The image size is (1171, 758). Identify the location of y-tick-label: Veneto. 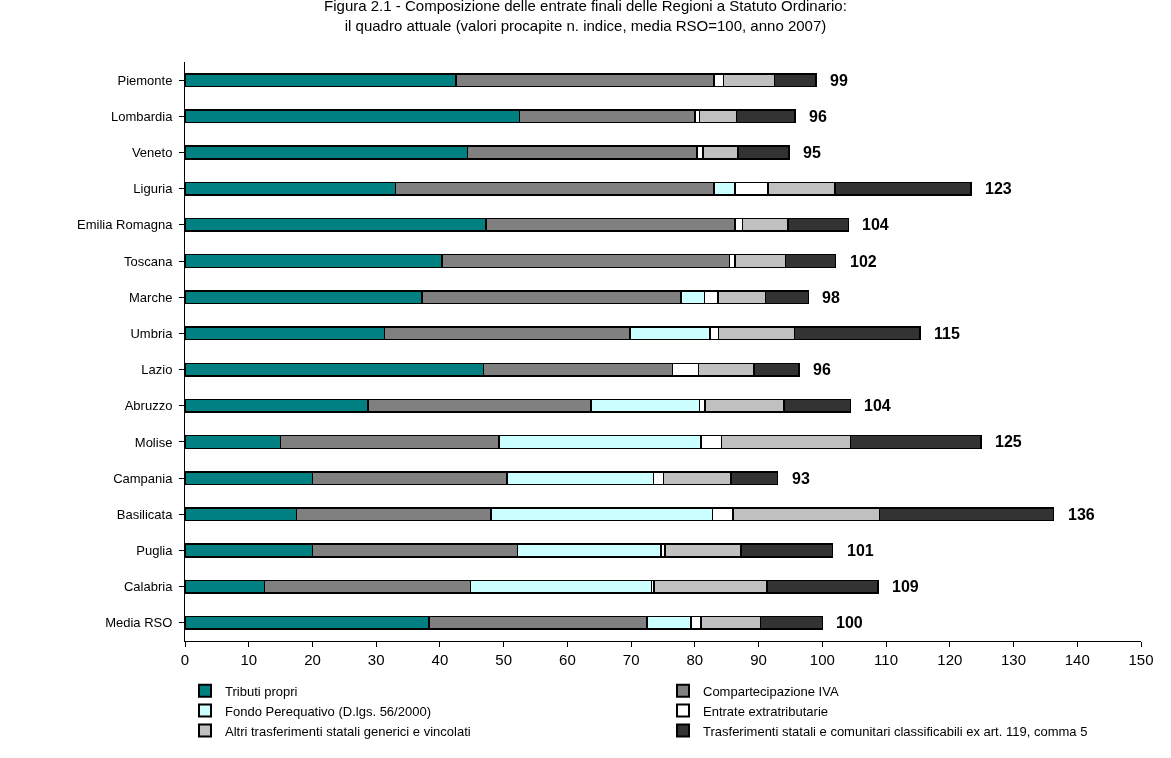
(152, 153).